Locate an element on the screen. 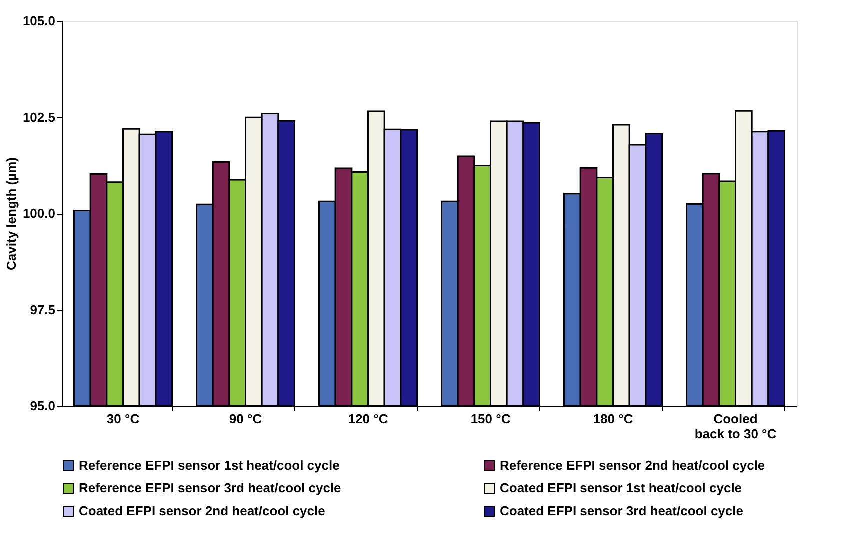 This screenshot has height=547, width=841. y-axis-title: Cavity length (µm) is located at coordinates (11, 214).